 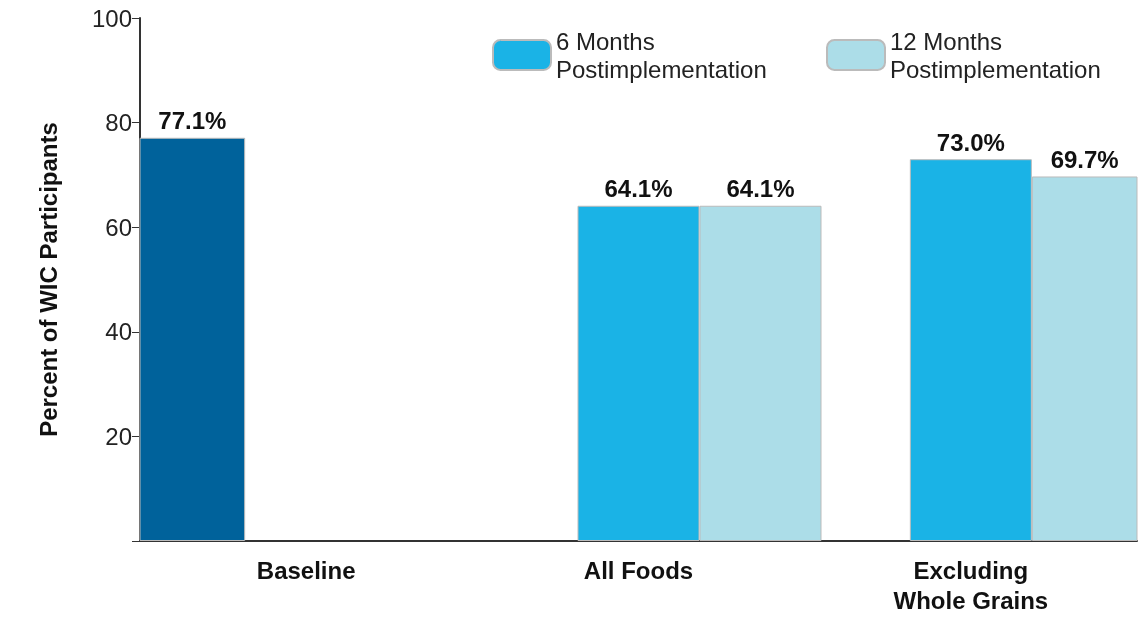 I want to click on x-tick-label: Baseline, so click(x=306, y=570).